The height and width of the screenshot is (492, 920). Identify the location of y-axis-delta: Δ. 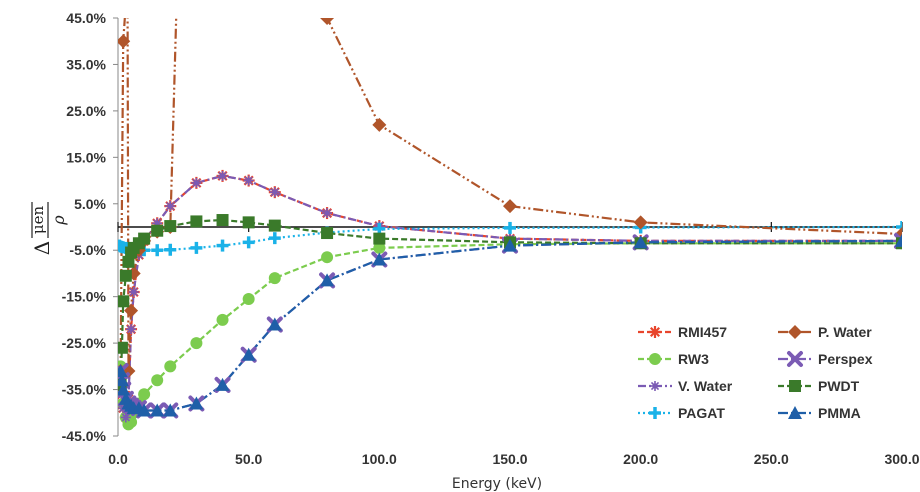
(42, 248).